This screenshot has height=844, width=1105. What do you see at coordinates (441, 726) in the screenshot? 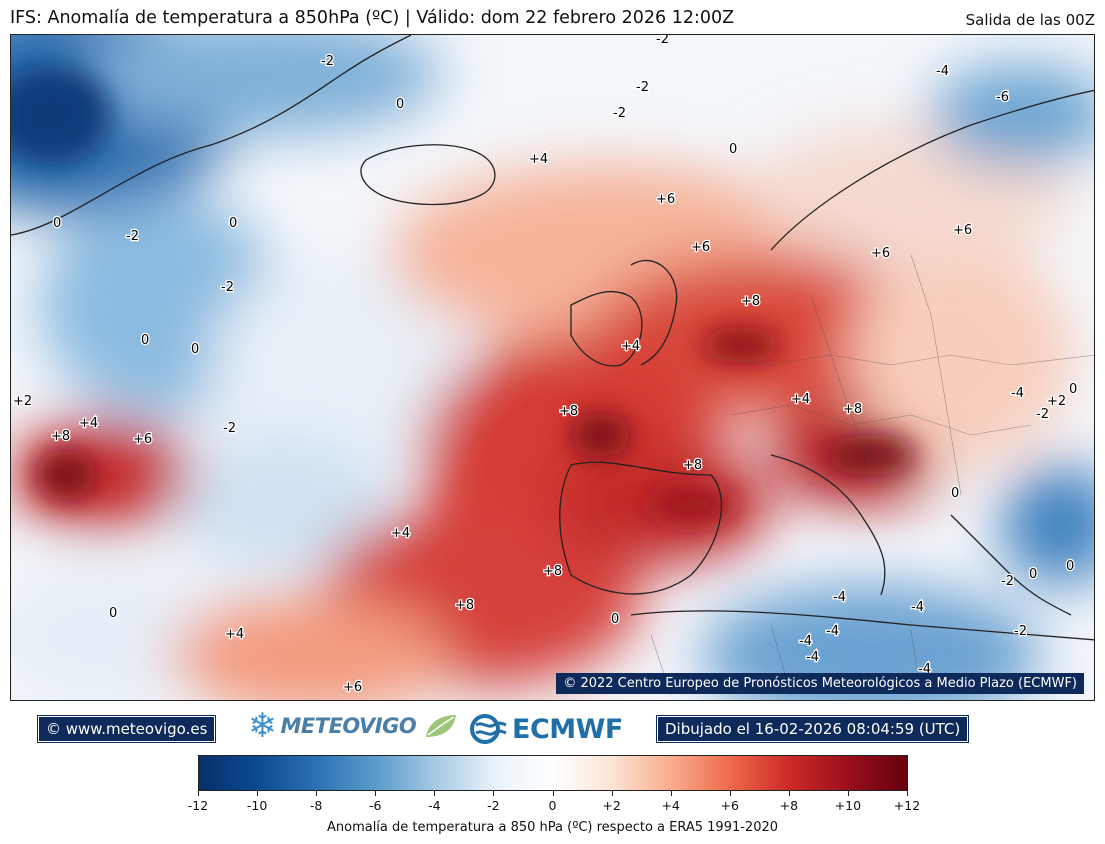
I see `leaf-icon` at bounding box center [441, 726].